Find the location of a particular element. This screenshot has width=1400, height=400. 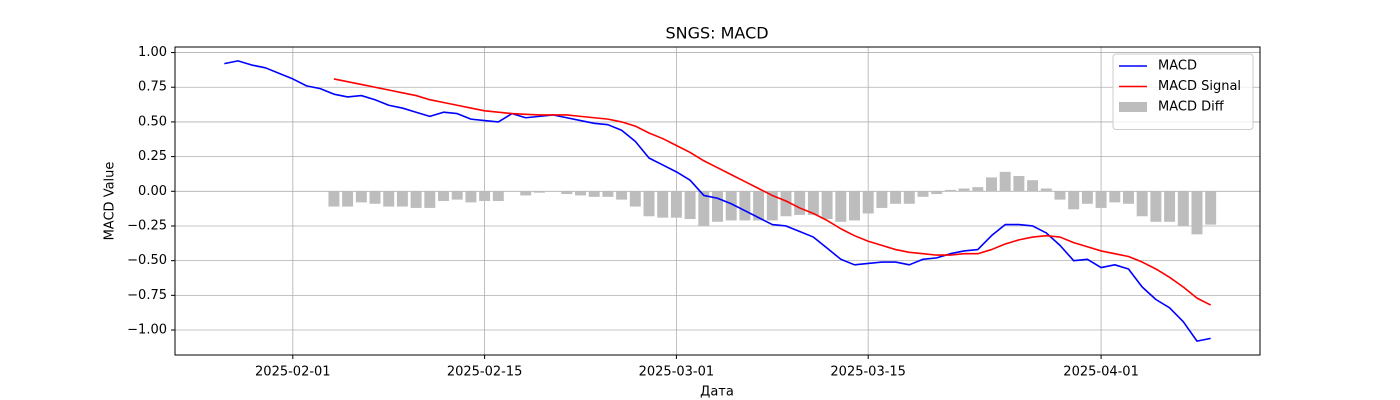

legend-swatch is located at coordinates (1133, 107).